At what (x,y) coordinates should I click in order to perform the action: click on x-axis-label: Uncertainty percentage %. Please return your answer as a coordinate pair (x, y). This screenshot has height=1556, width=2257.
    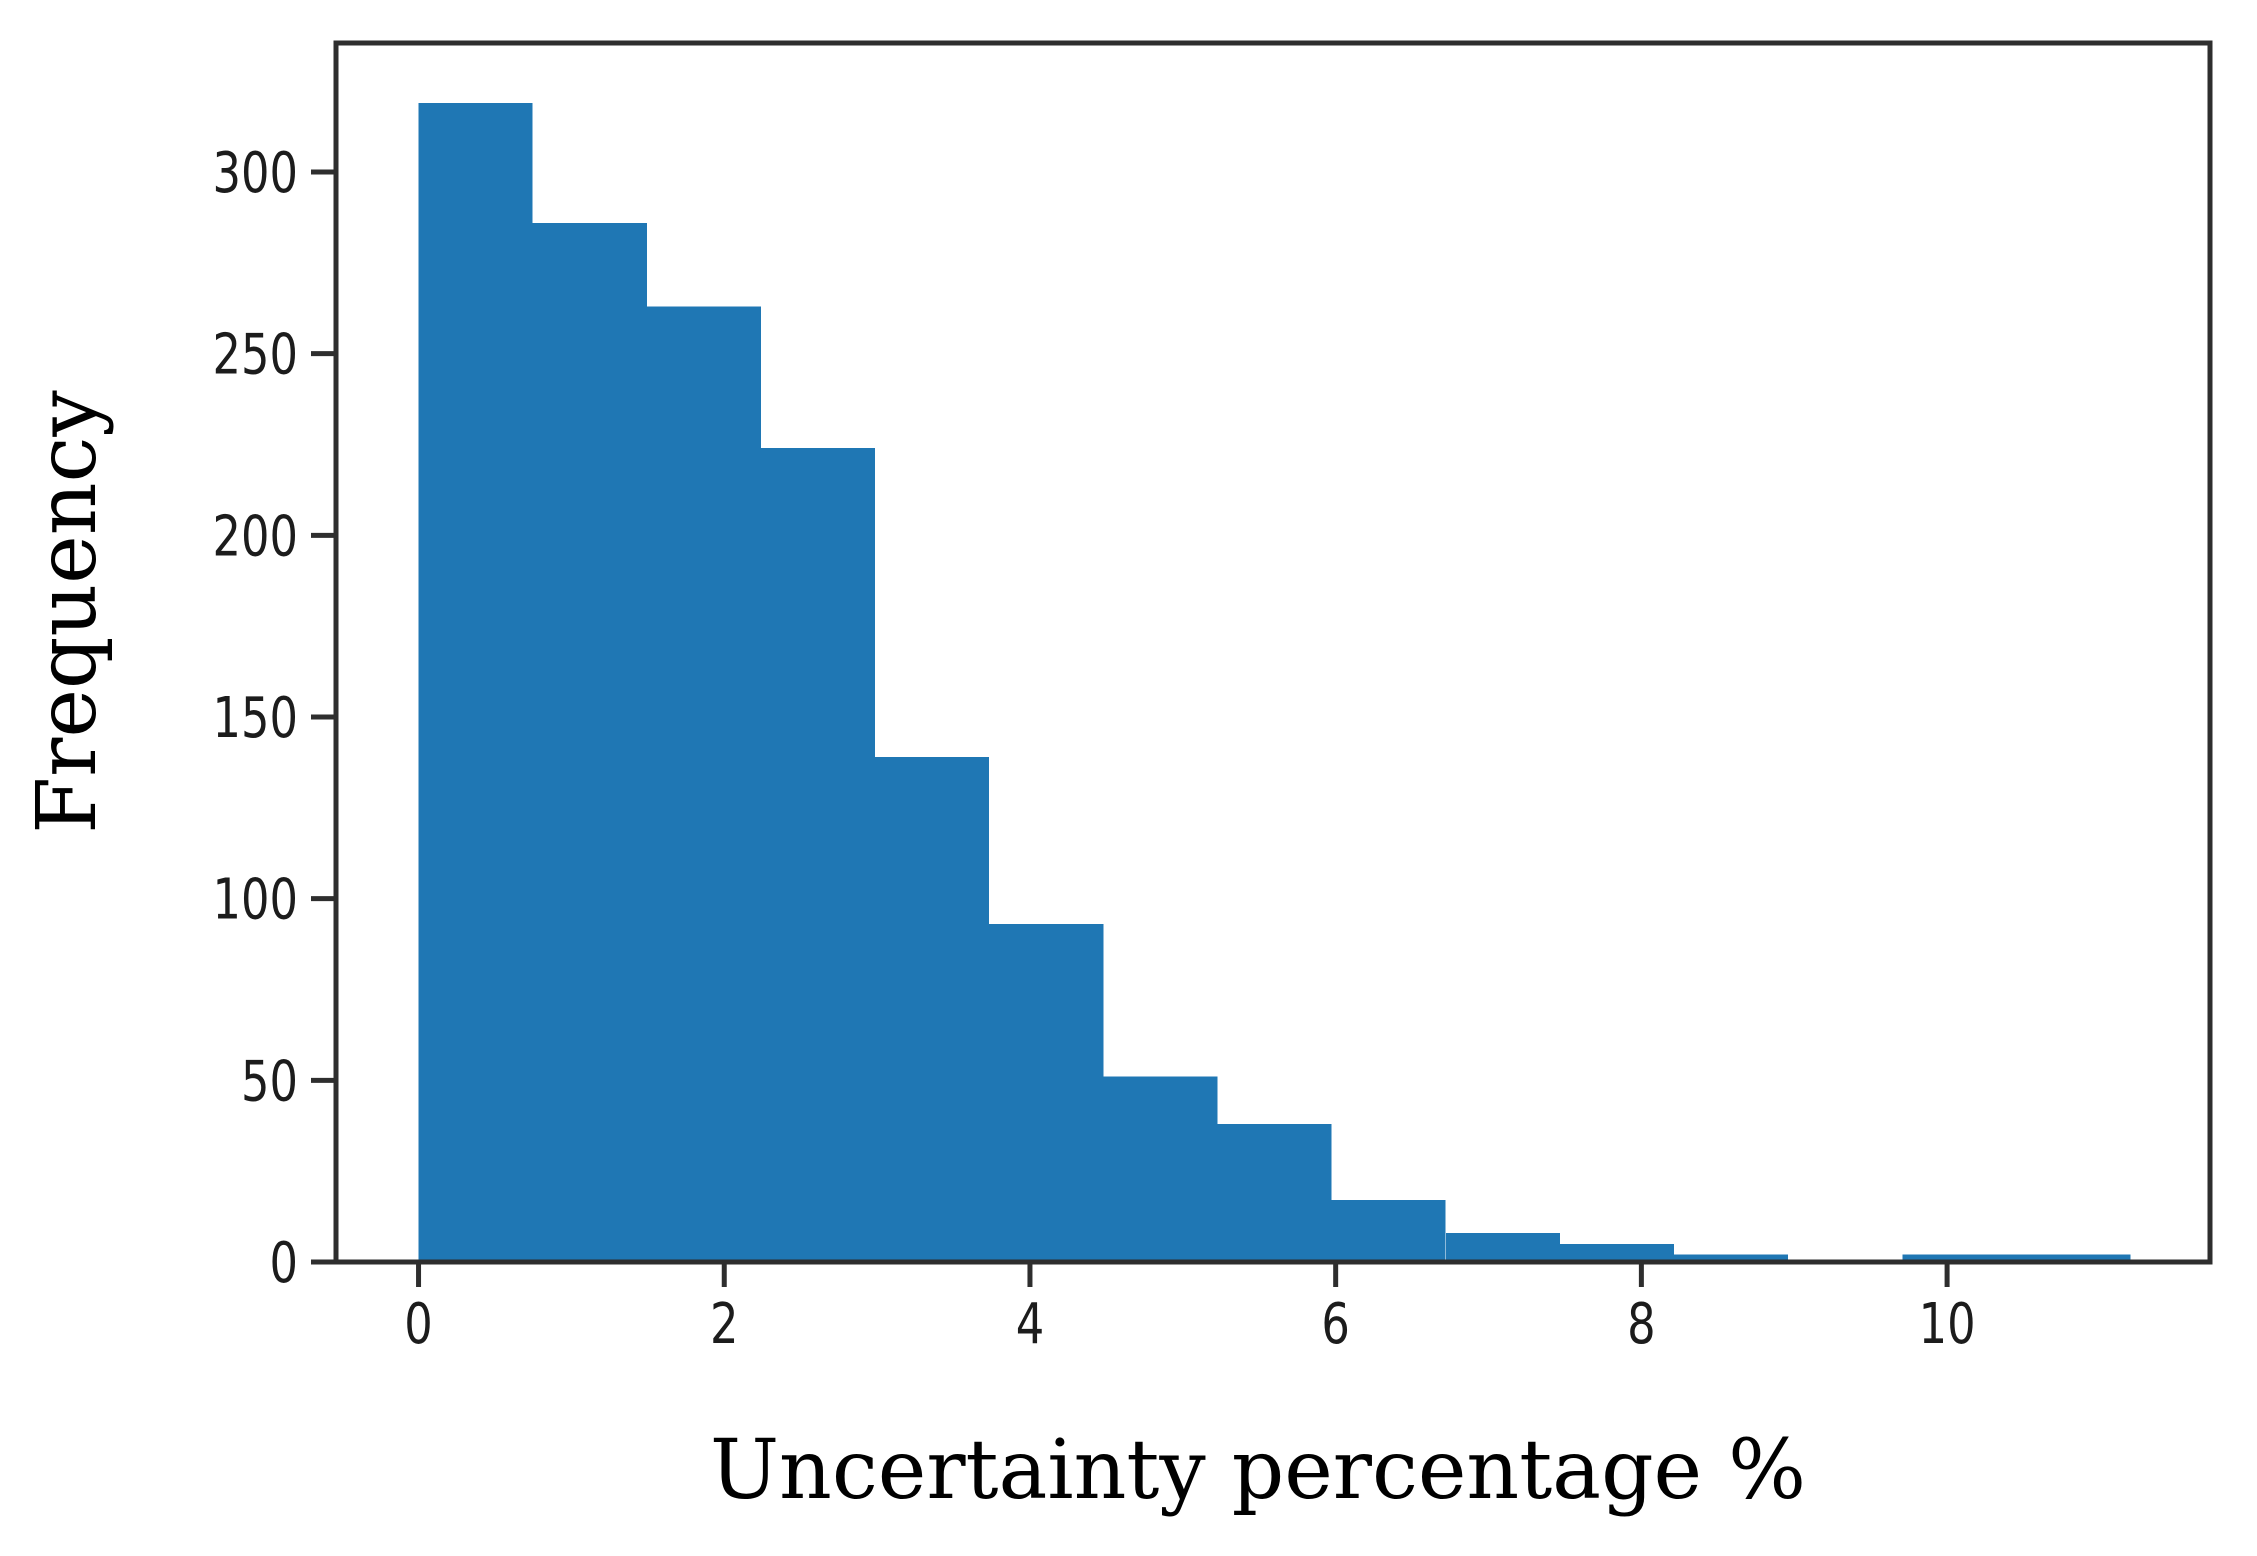
    Looking at the image, I should click on (1258, 1470).